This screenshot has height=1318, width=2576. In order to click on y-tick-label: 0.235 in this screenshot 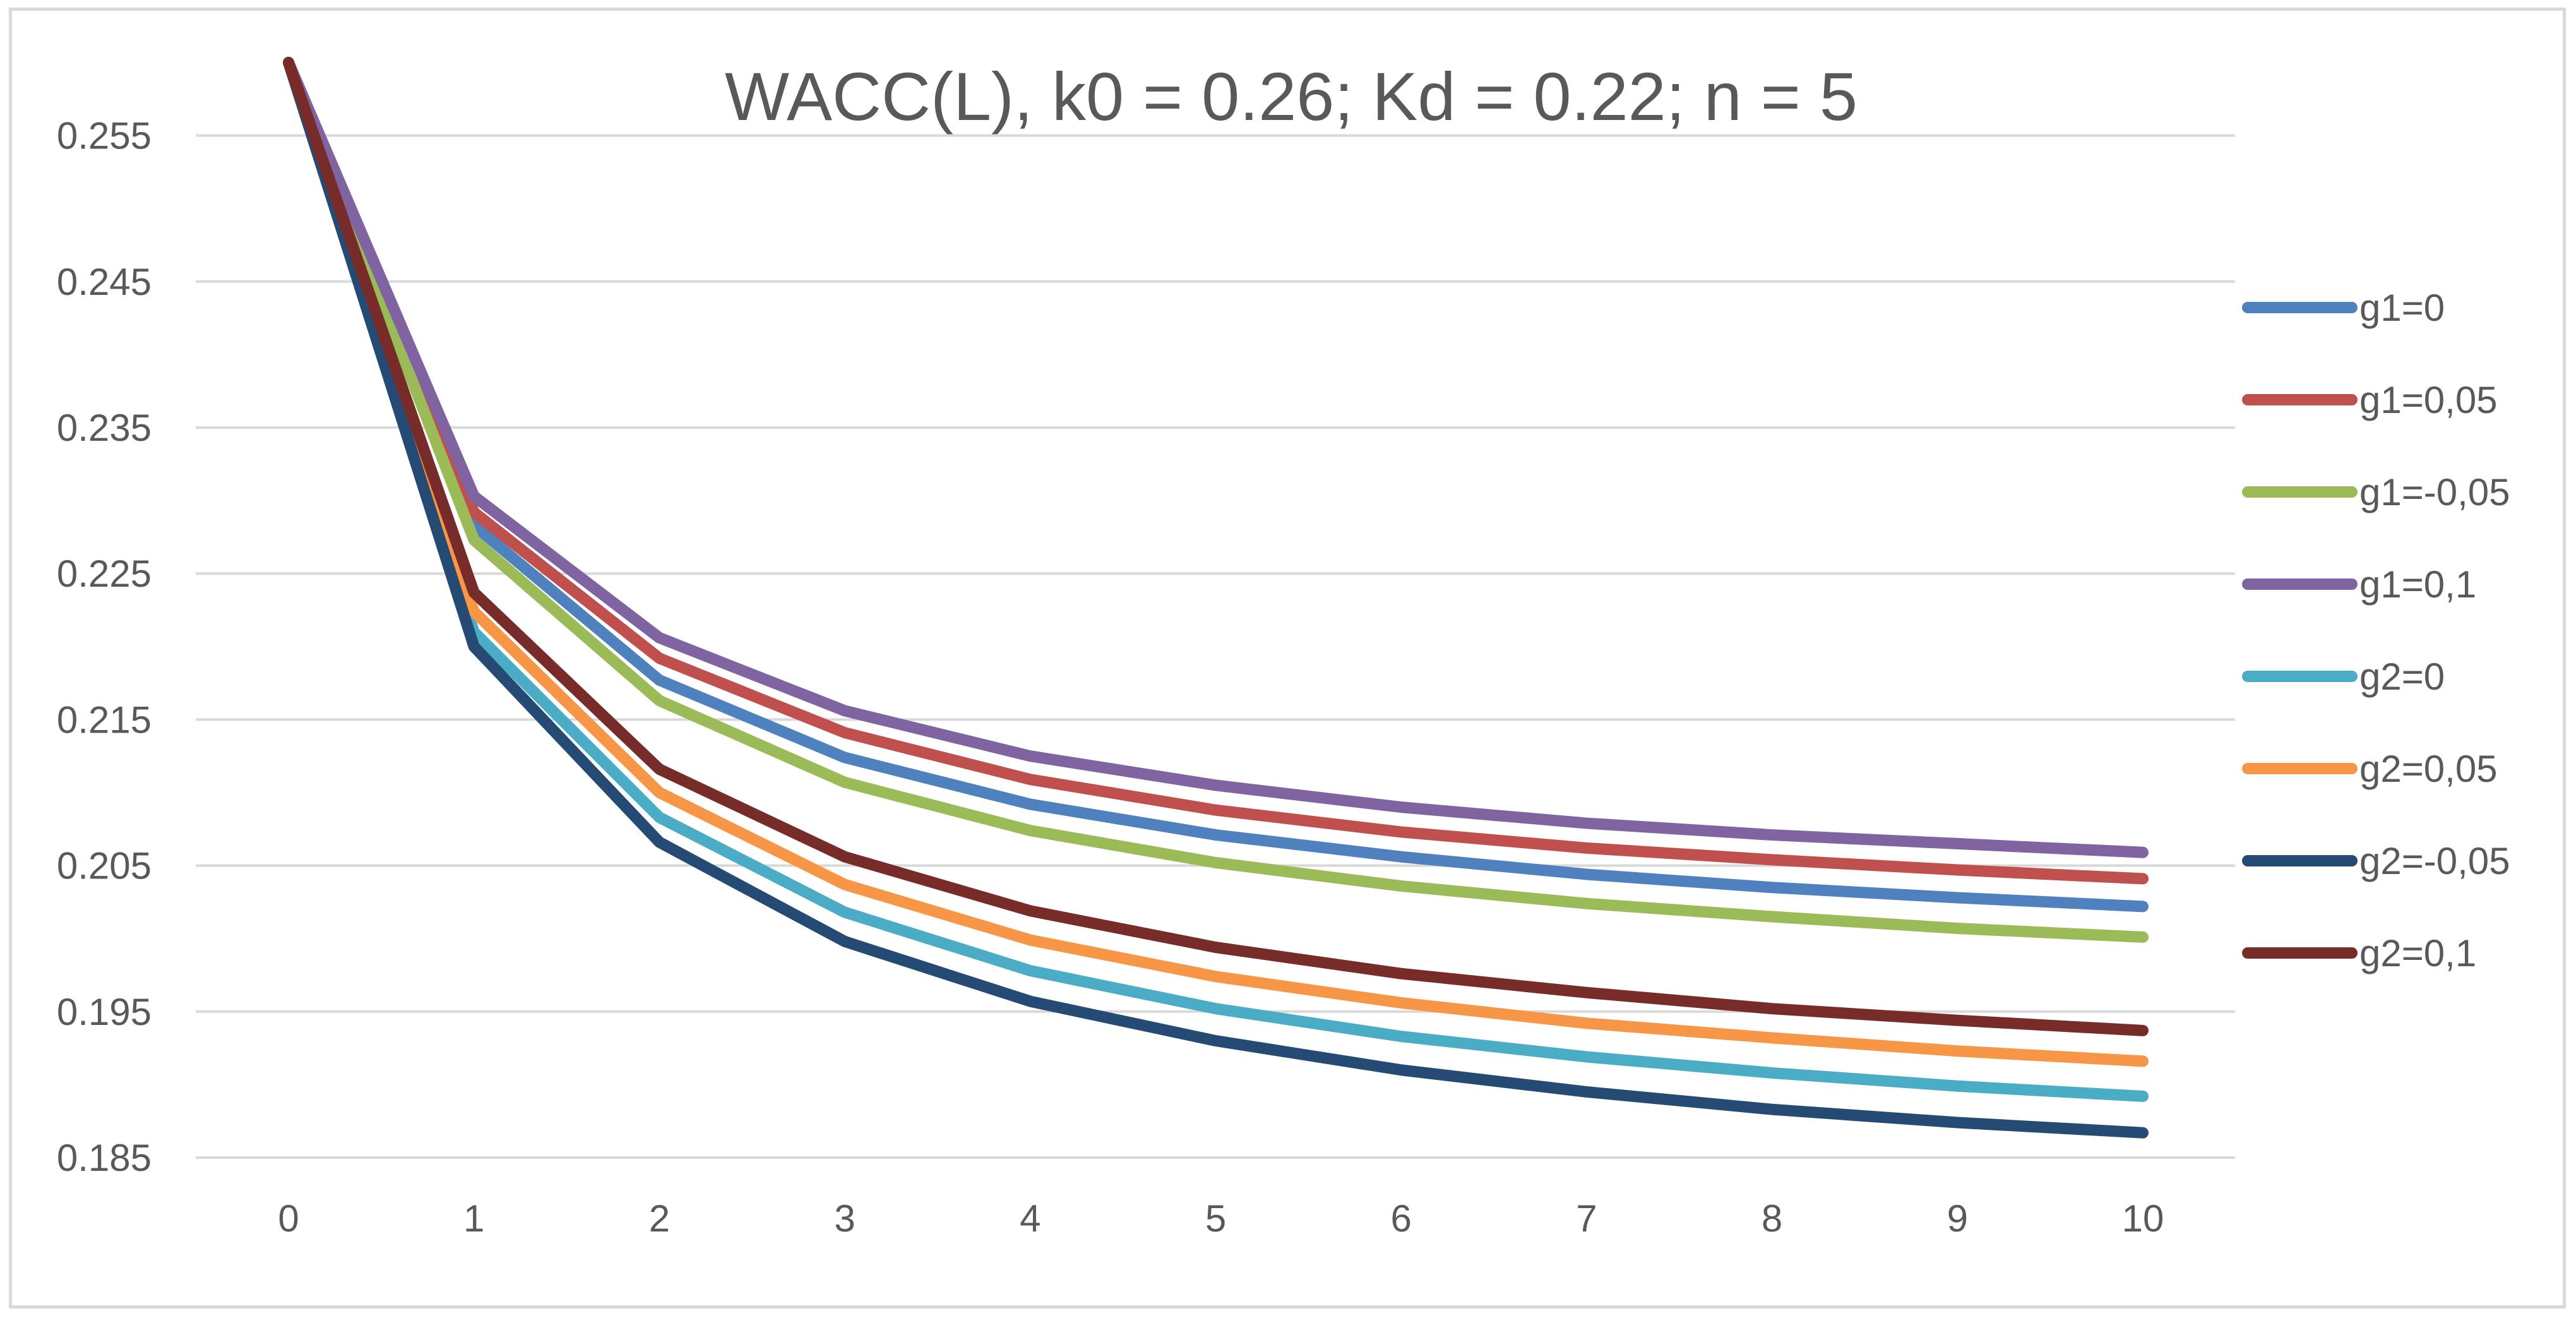, I will do `click(104, 428)`.